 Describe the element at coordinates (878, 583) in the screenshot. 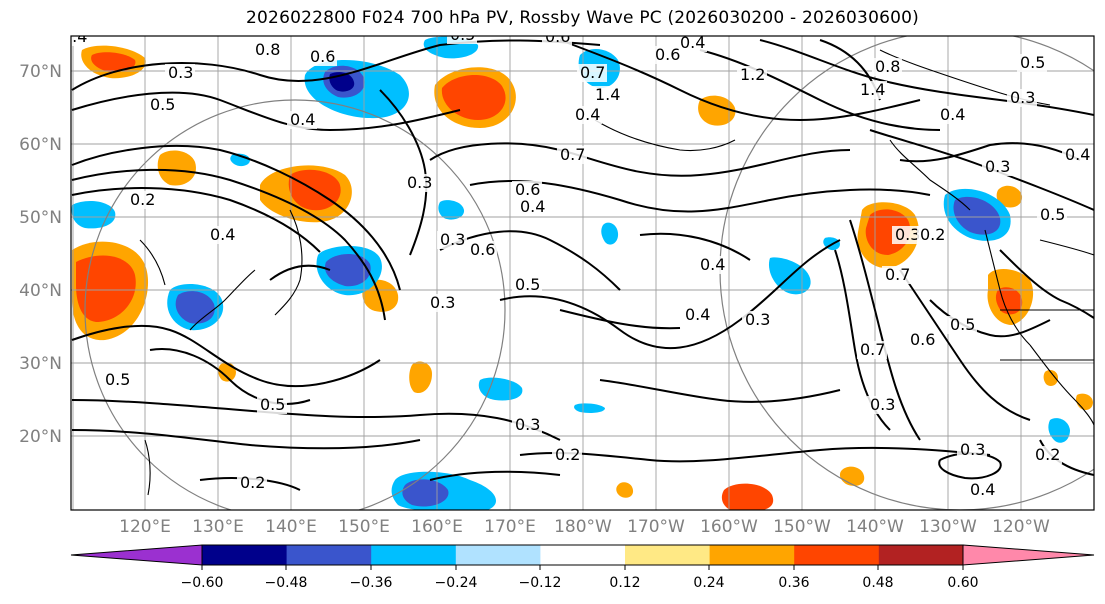

I see `colorbar-tick-label: 0.48` at that location.